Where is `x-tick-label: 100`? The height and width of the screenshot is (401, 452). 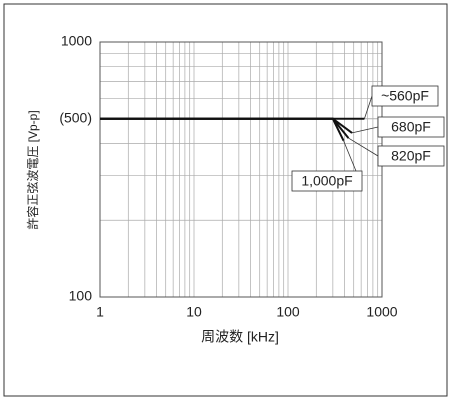
x-tick-label: 100 is located at coordinates (288, 312).